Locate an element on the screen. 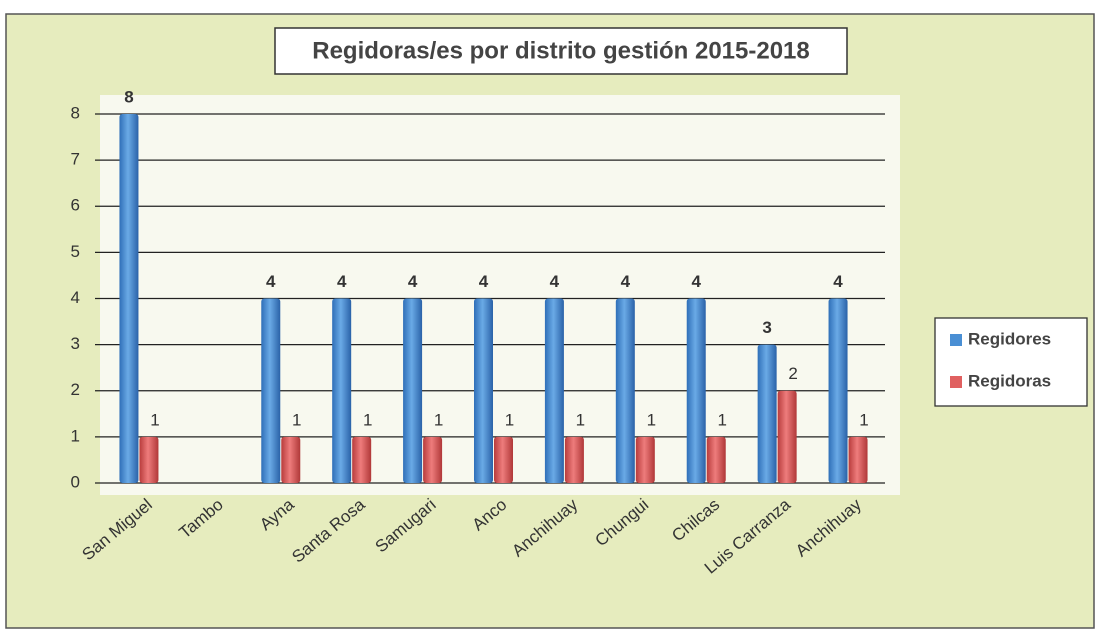 This screenshot has width=1097, height=635. y-tick-label: 6 is located at coordinates (75, 205).